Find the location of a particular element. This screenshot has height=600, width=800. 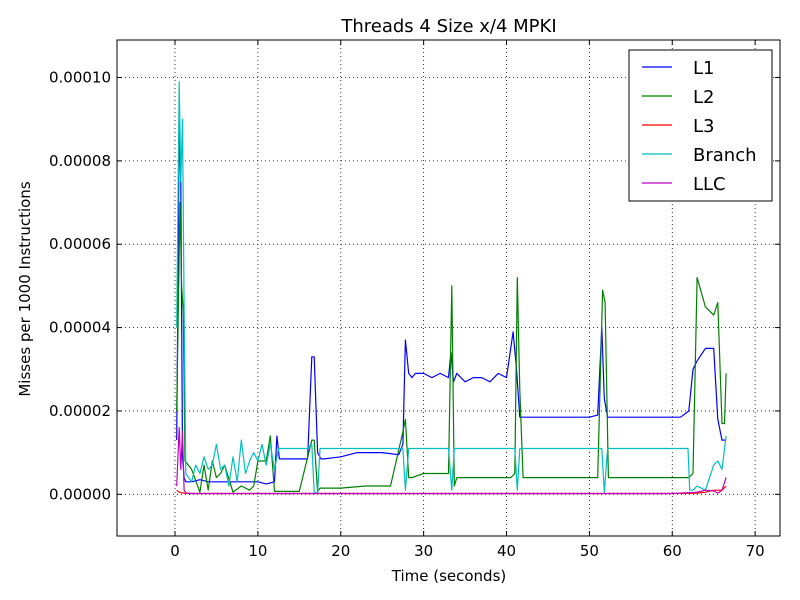

x-tick-label: 50 is located at coordinates (589, 551).